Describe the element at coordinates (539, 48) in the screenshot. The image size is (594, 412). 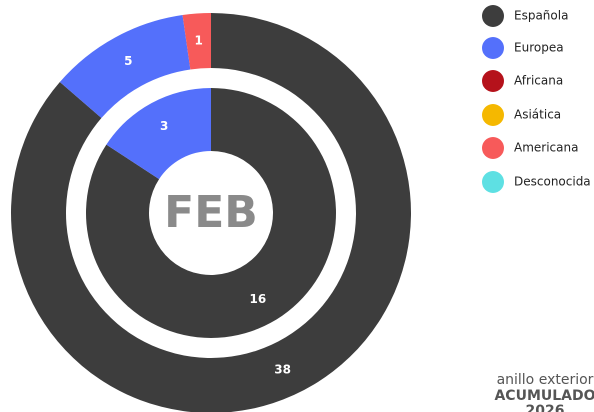
I see `legend-label: Europea` at that location.